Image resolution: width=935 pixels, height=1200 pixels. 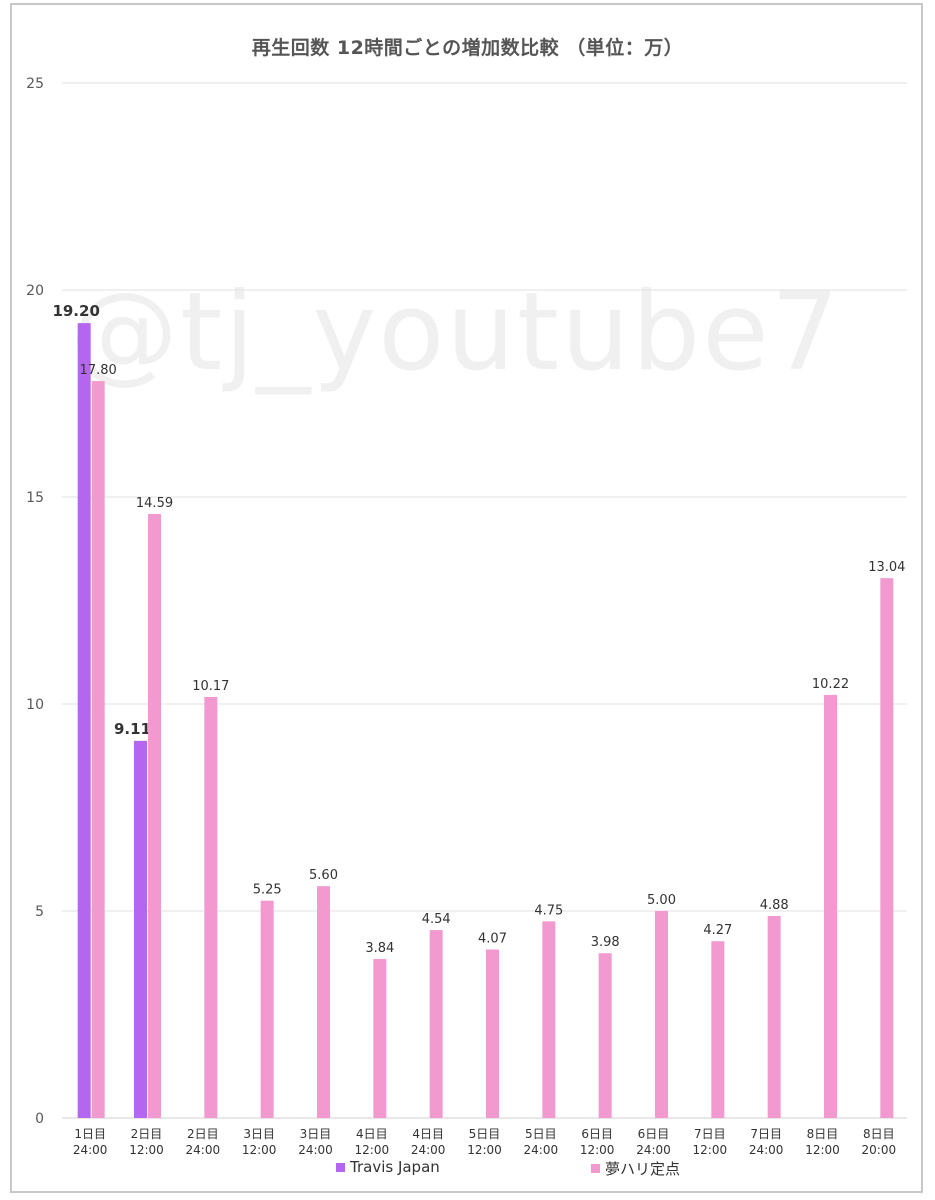 I want to click on y-tick-label: 25, so click(x=35, y=84).